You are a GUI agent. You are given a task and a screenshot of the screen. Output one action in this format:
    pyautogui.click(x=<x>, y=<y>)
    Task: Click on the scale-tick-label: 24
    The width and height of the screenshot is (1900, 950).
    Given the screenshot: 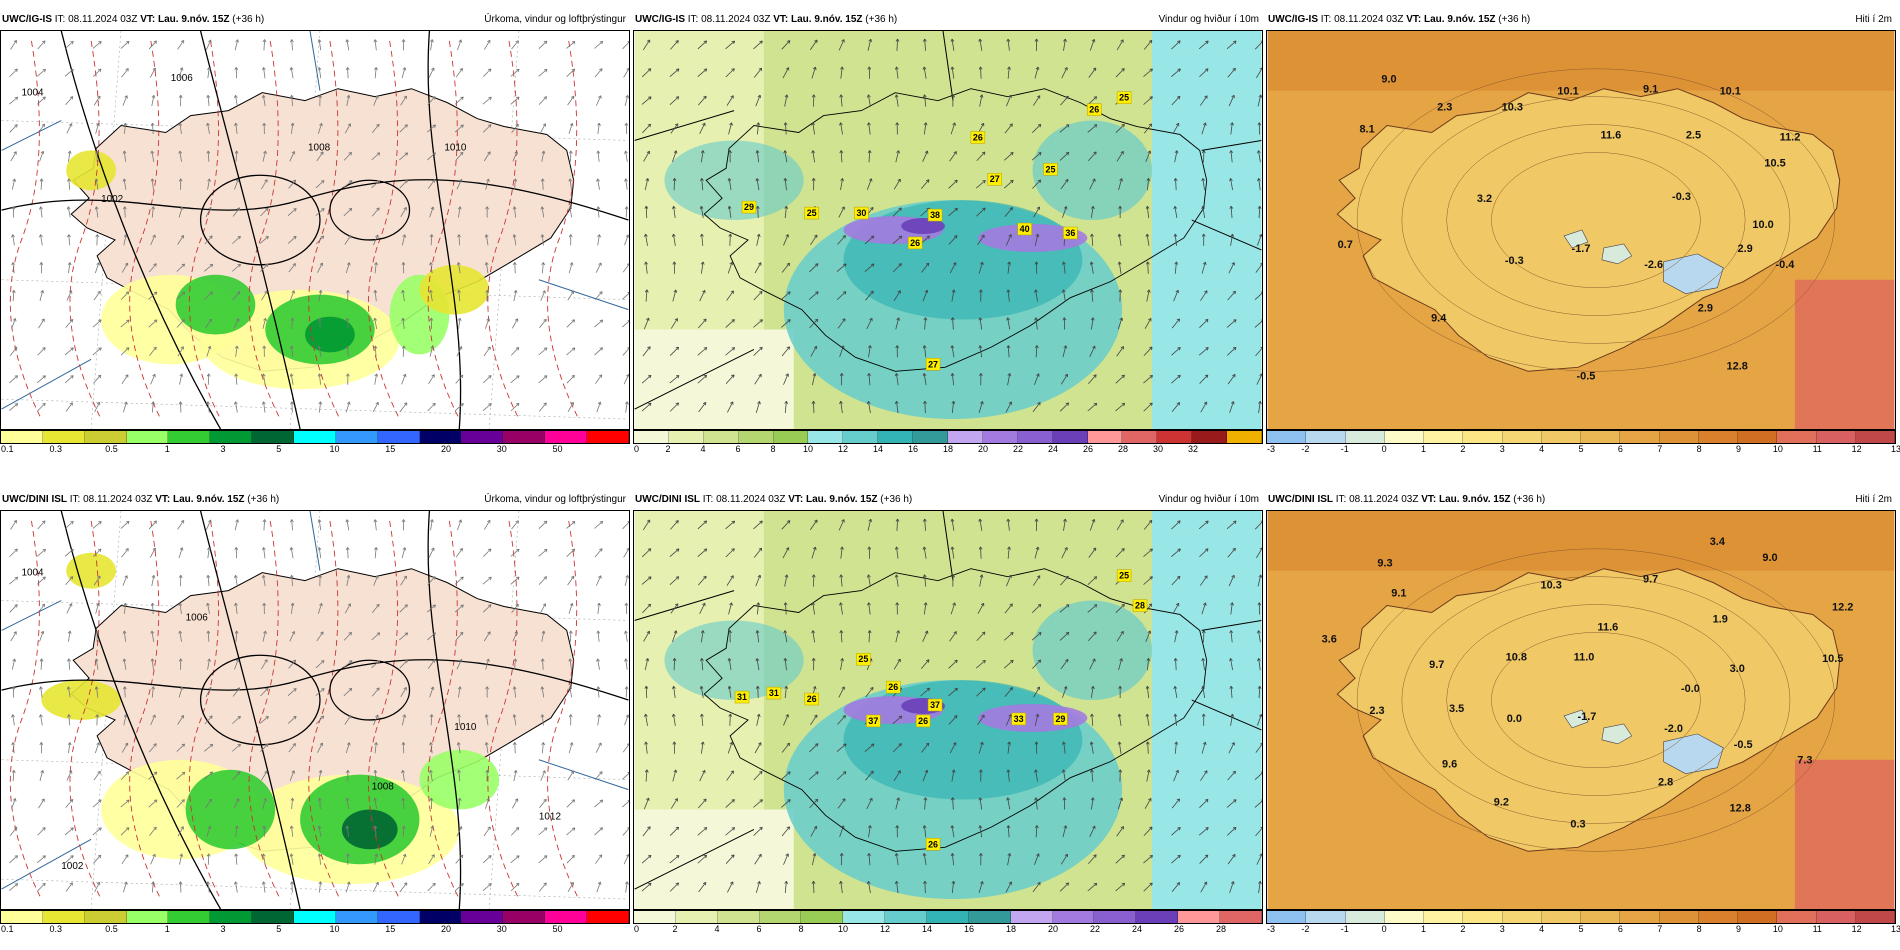 What is the action you would take?
    pyautogui.click(x=1053, y=449)
    